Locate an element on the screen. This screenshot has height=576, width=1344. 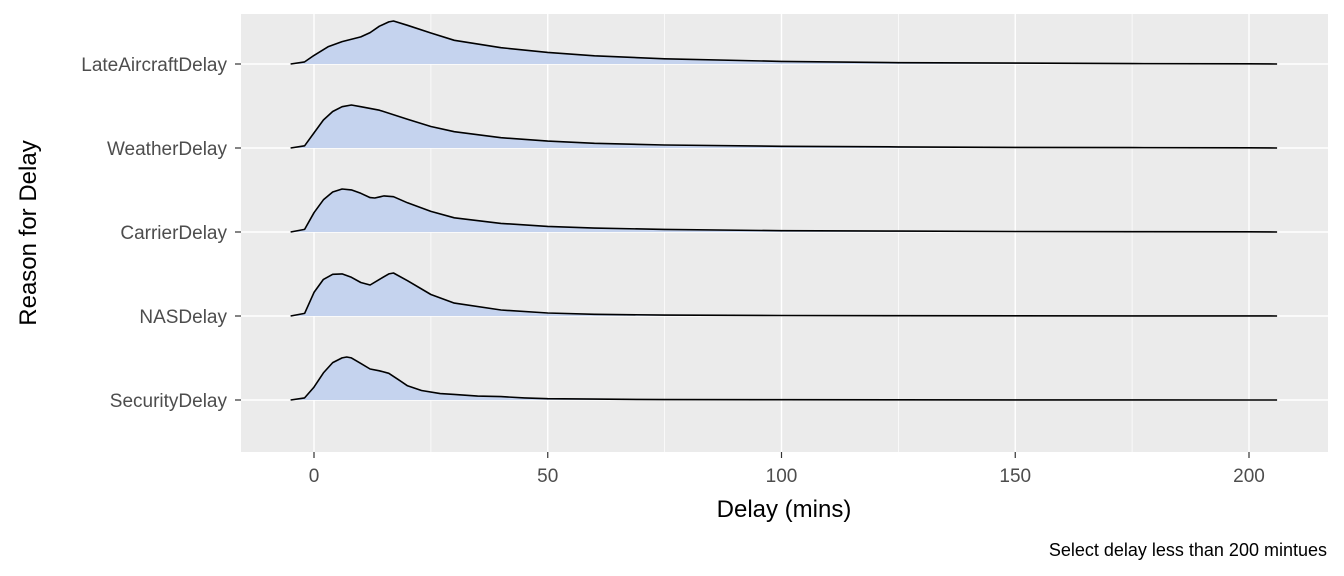
ridge-WeatherDelay is located at coordinates (784, 126).